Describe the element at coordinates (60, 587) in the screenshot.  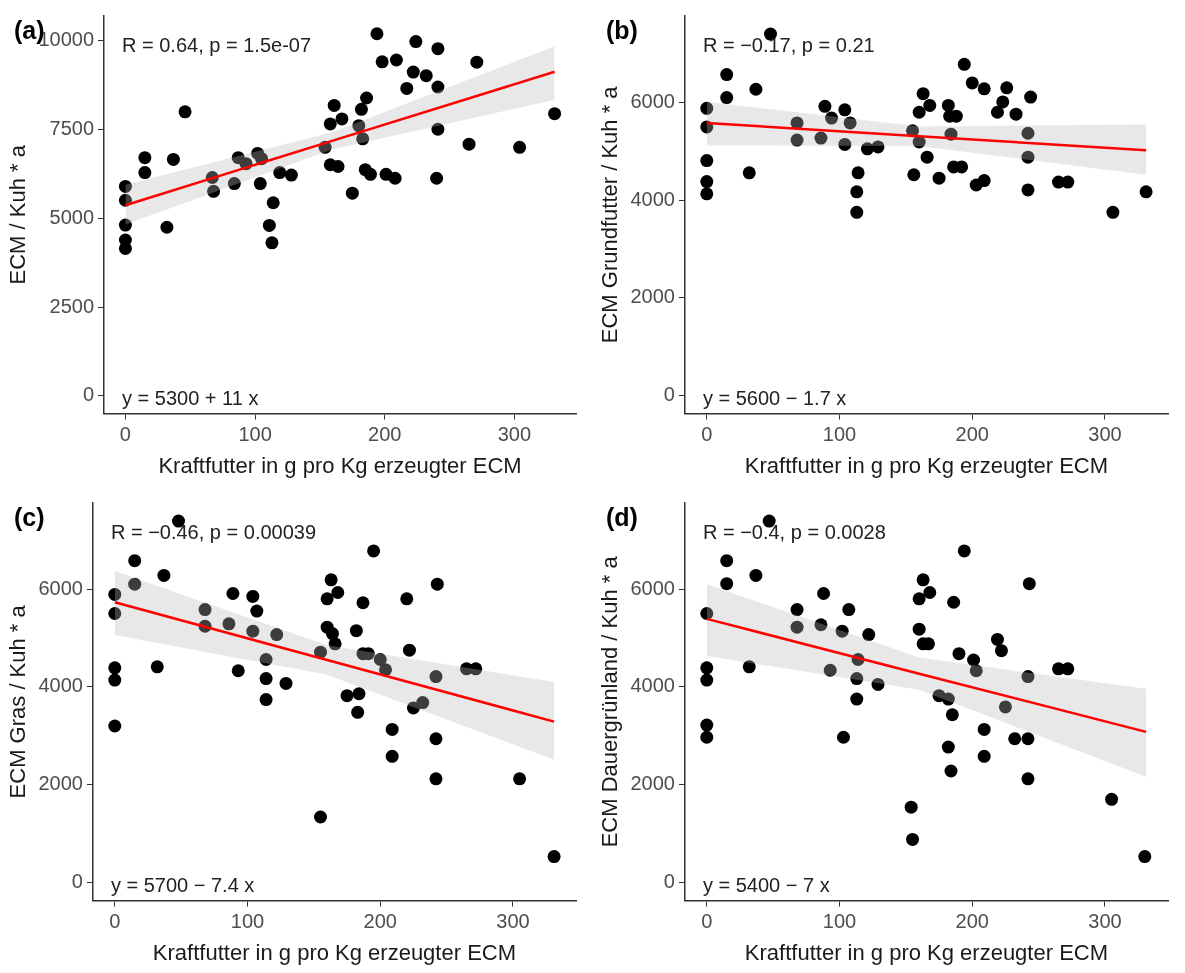
I see `y-tick-label: 6000` at that location.